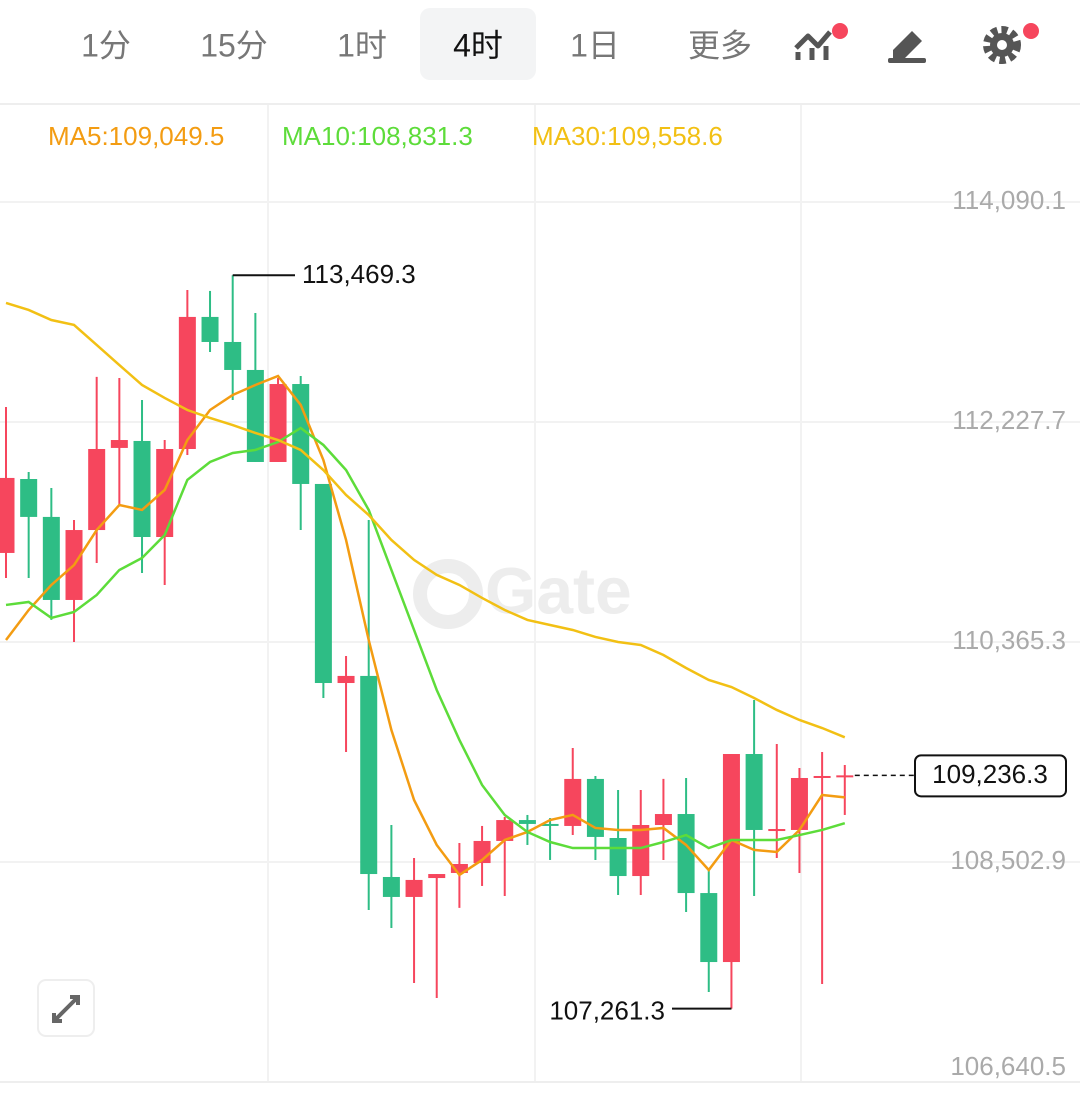 The width and height of the screenshot is (1080, 1093). I want to click on indicator-icon, so click(813, 45).